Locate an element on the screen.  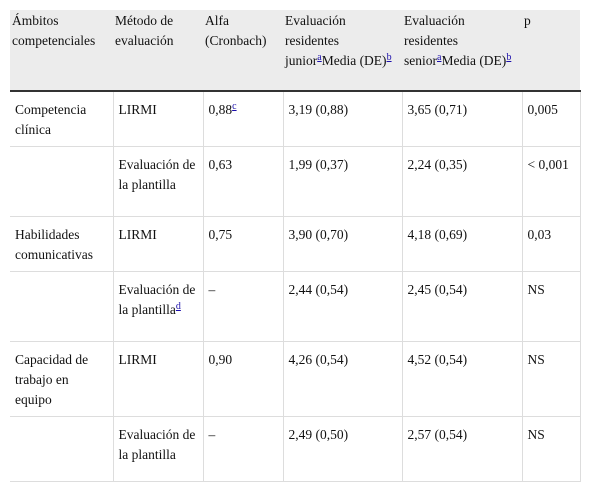
cell-text: Evaluación residentes senior is located at coordinates (434, 40).